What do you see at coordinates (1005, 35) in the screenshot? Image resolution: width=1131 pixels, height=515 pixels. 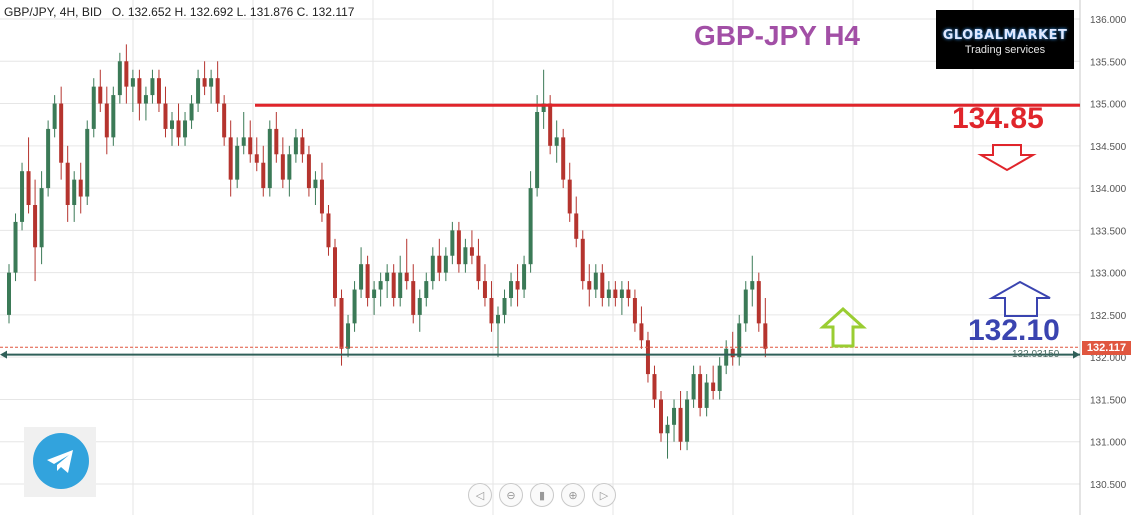 I see `logo-brand-text: GLOBALMARKET` at bounding box center [1005, 35].